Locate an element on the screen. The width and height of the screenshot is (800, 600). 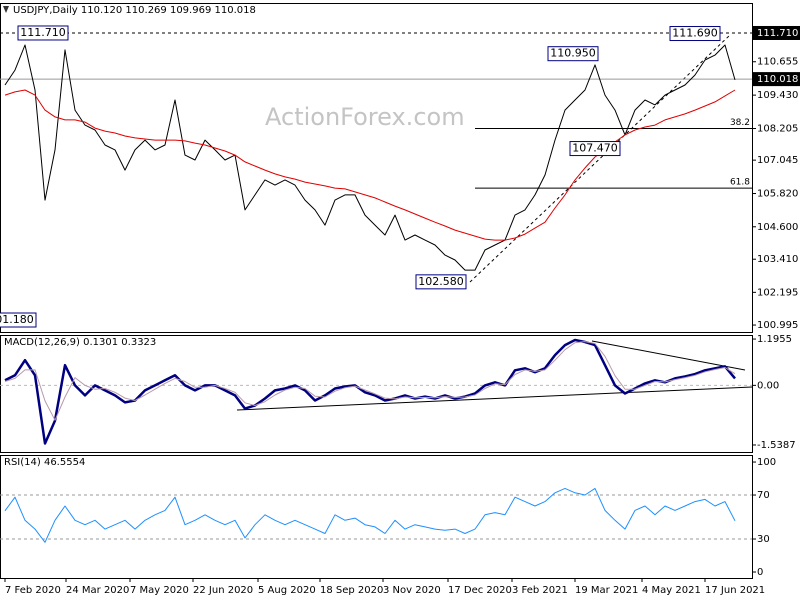
annotation-label: 102.580 is located at coordinates (441, 281).